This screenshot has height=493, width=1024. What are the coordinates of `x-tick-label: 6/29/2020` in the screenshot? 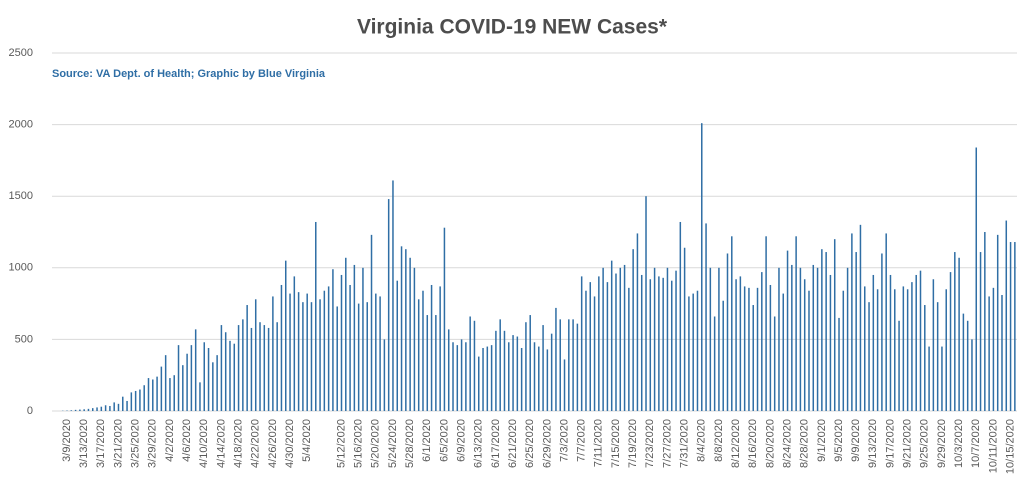 It's located at (547, 443).